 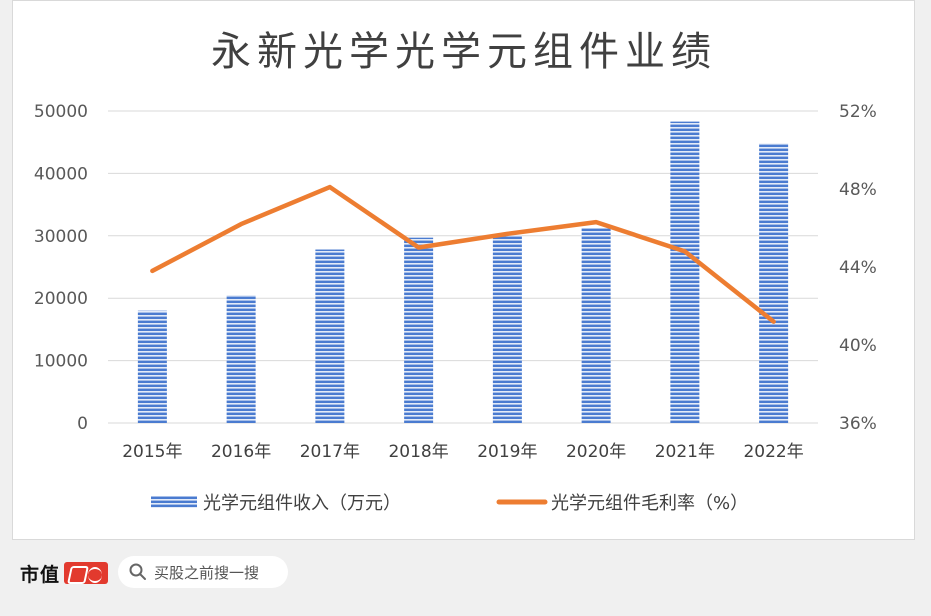 I want to click on y-right-tick-label: 52%, so click(x=858, y=112).